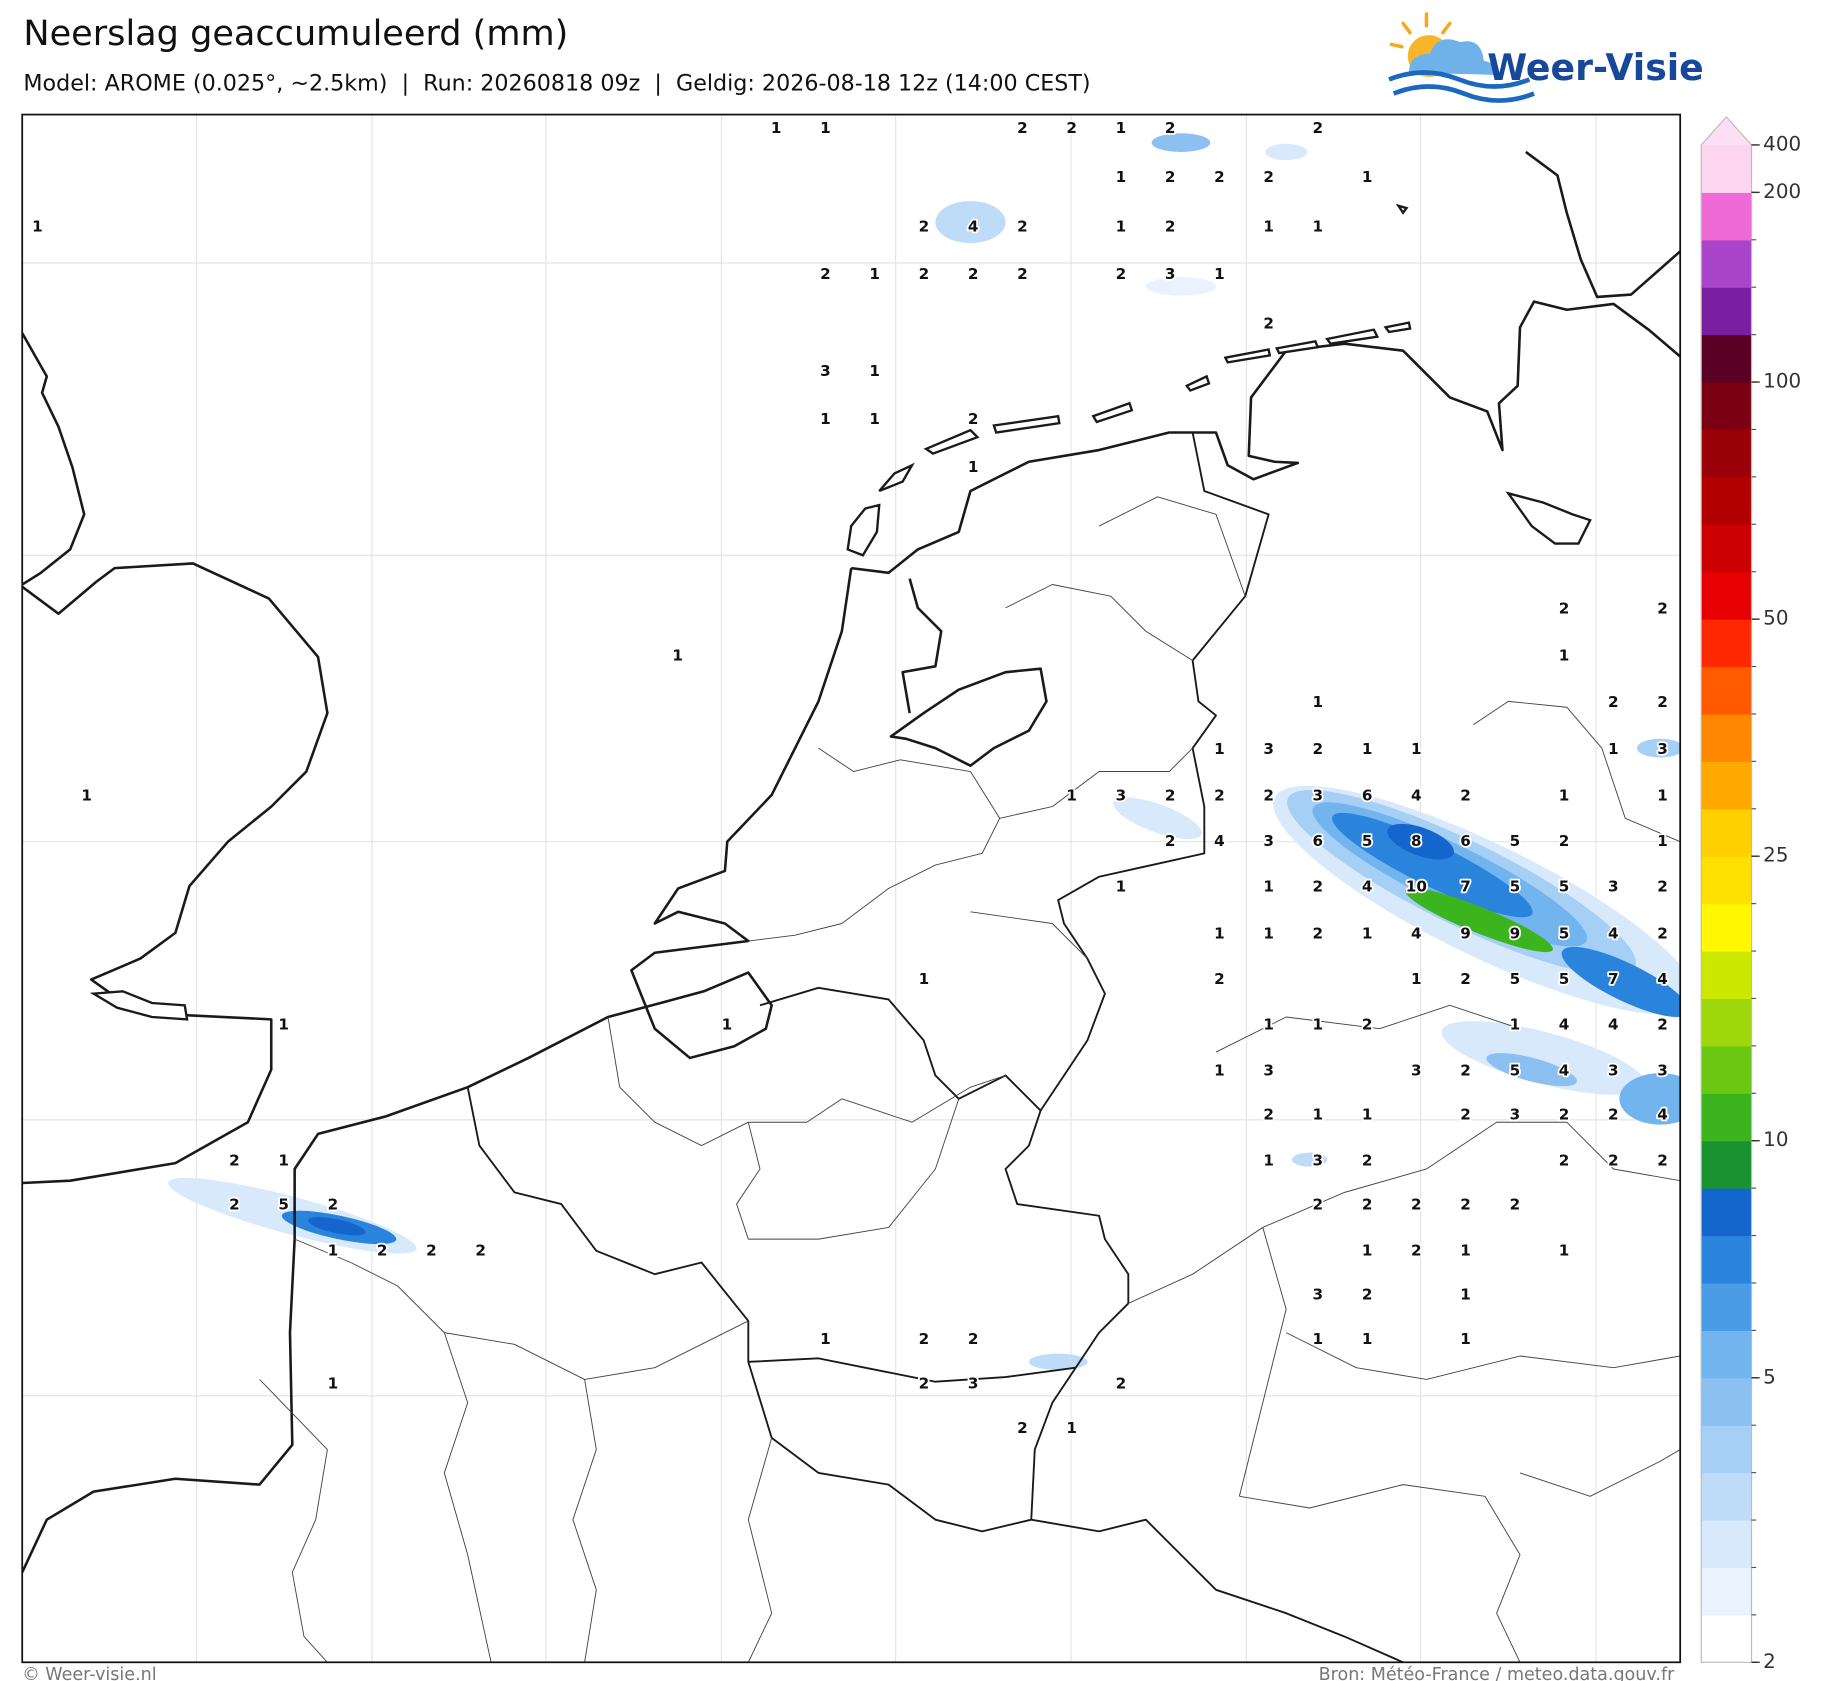 The image size is (1824, 1681). Describe the element at coordinates (1595, 67) in the screenshot. I see `logo-text: Weer-Visie` at that location.